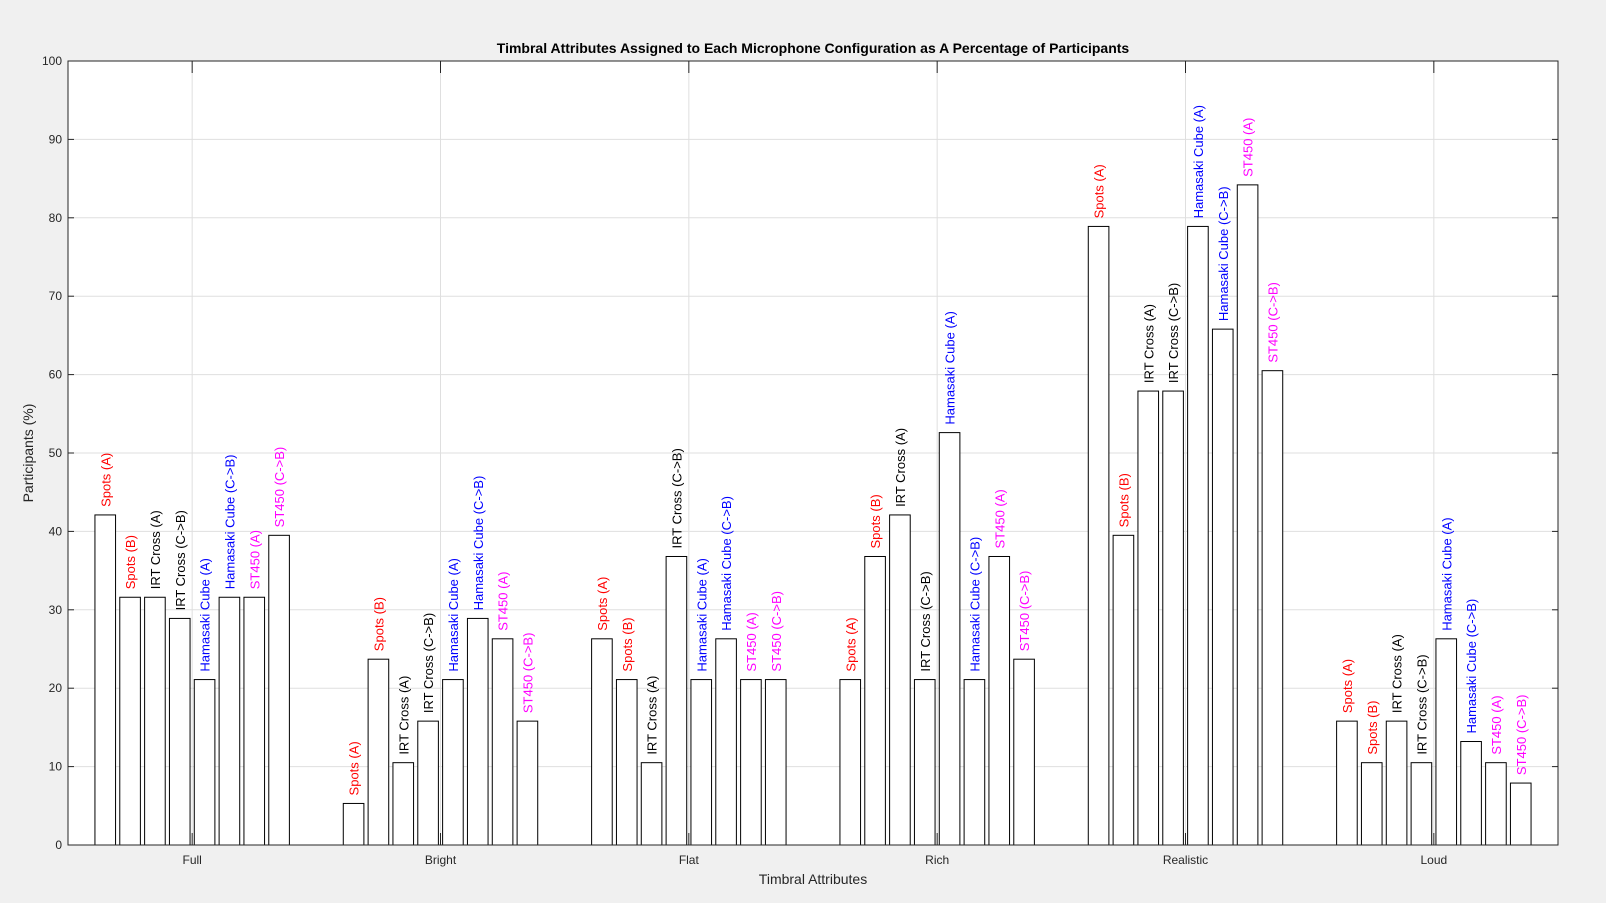 This screenshot has height=903, width=1606. Describe the element at coordinates (56, 688) in the screenshot. I see `y-tick-label: 20` at that location.